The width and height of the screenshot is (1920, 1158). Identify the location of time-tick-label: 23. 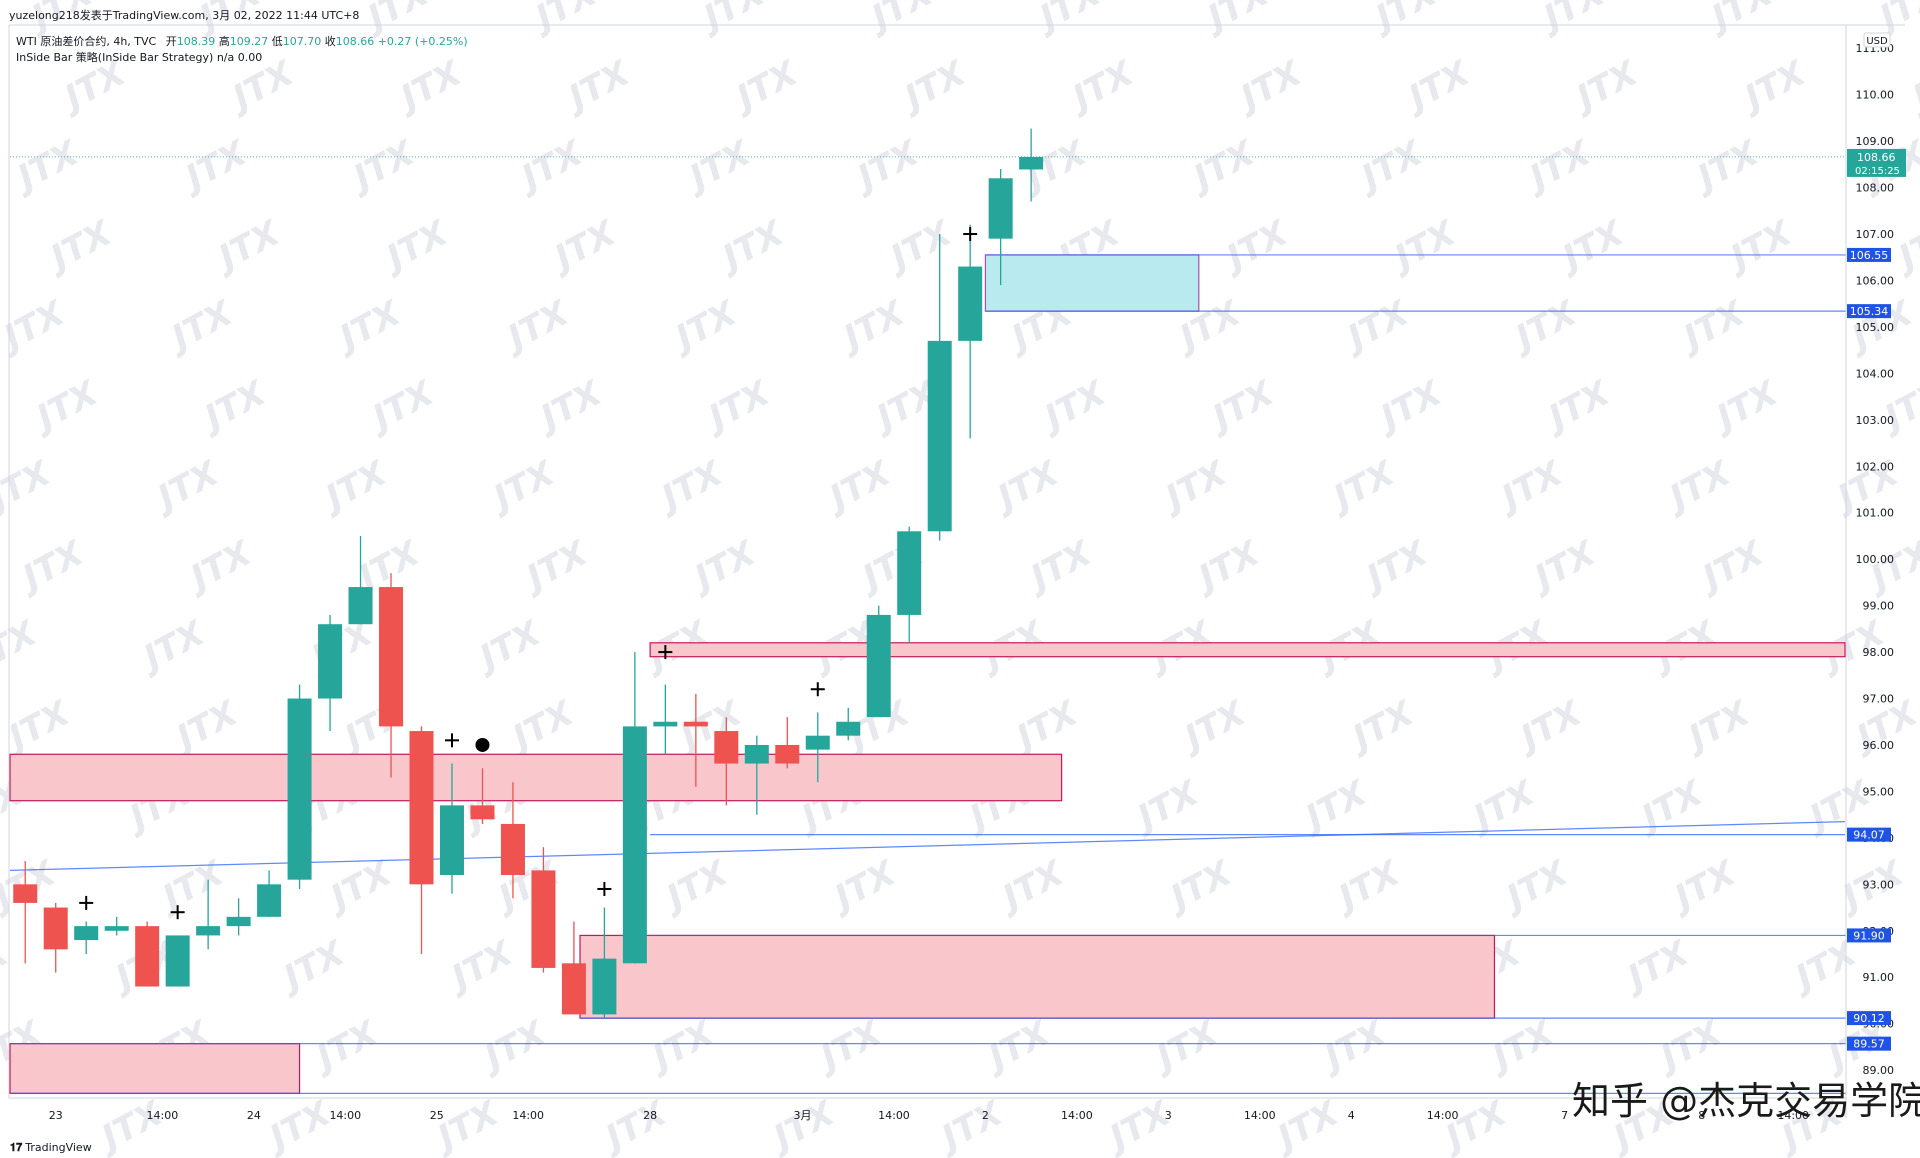
(56, 1115).